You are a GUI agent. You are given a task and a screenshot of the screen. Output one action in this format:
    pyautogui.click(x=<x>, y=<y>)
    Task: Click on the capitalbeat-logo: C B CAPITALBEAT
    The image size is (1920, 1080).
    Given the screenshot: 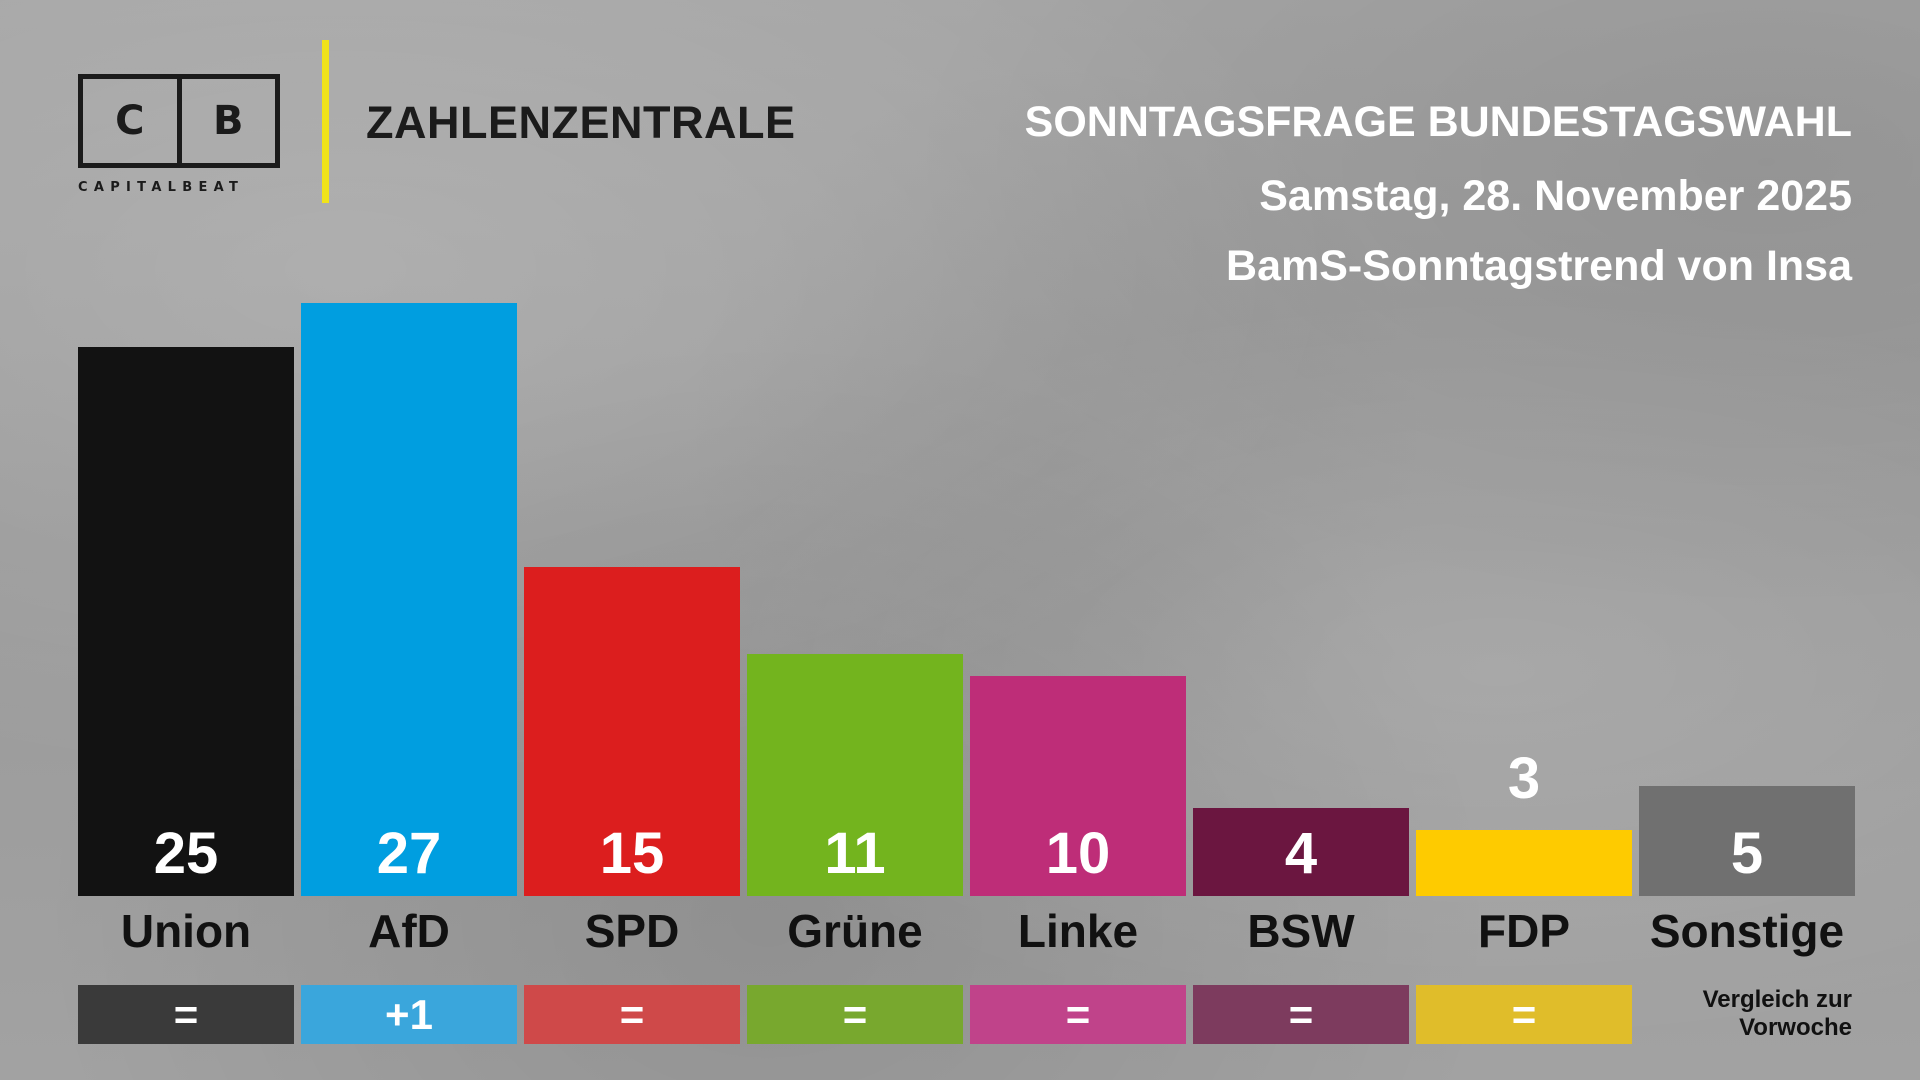 What is the action you would take?
    pyautogui.click(x=179, y=134)
    